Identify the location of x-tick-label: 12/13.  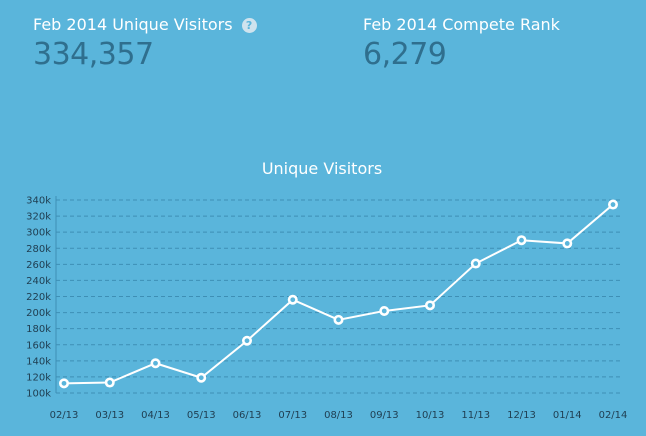
(521, 415).